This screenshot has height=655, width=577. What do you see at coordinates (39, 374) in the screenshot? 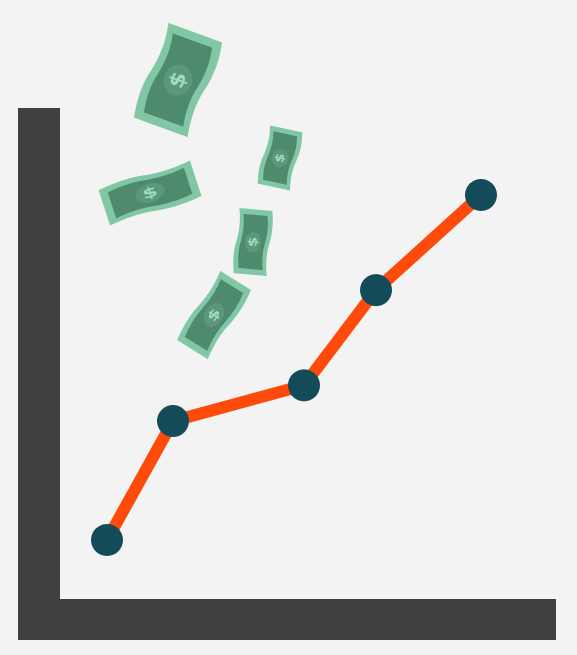
I see `y-axis-bar` at bounding box center [39, 374].